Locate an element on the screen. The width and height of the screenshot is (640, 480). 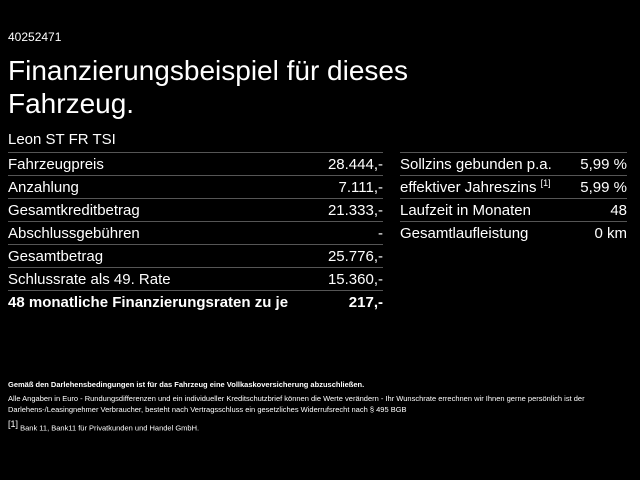
label: effektiver Jahreszins [1] is located at coordinates (487, 187).